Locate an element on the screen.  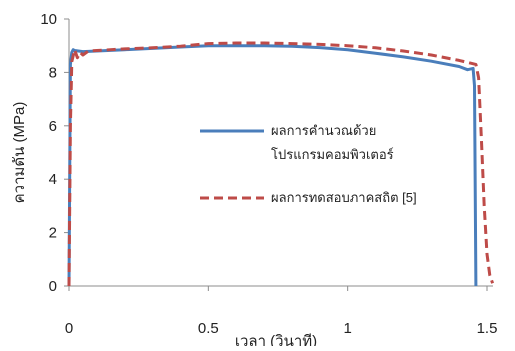
x-tick-label: 0.5 is located at coordinates (208, 328).